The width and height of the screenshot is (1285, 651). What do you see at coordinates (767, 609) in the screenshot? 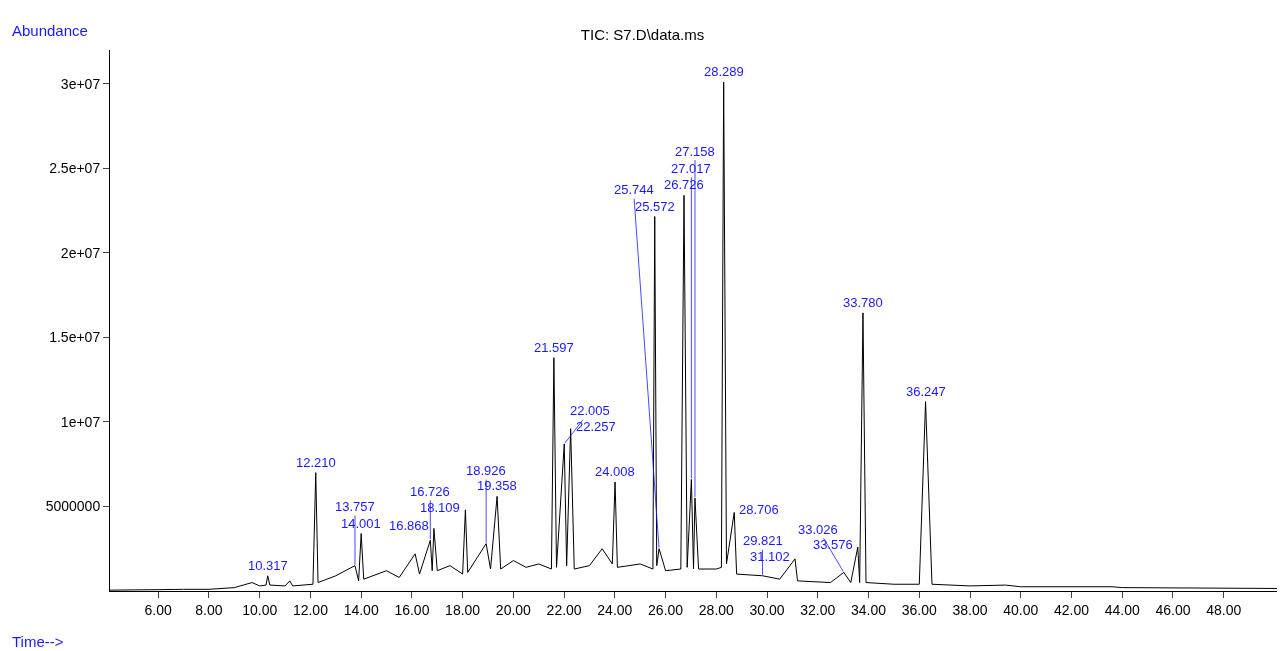
I see `x-tick-label: 30.00` at bounding box center [767, 609].